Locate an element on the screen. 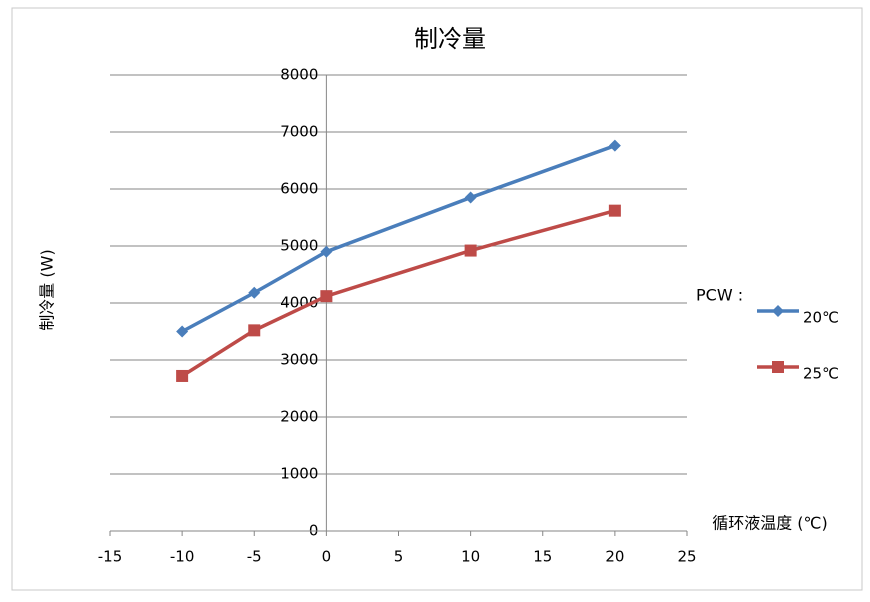 The width and height of the screenshot is (870, 602). legend-label: 25℃ is located at coordinates (821, 374).